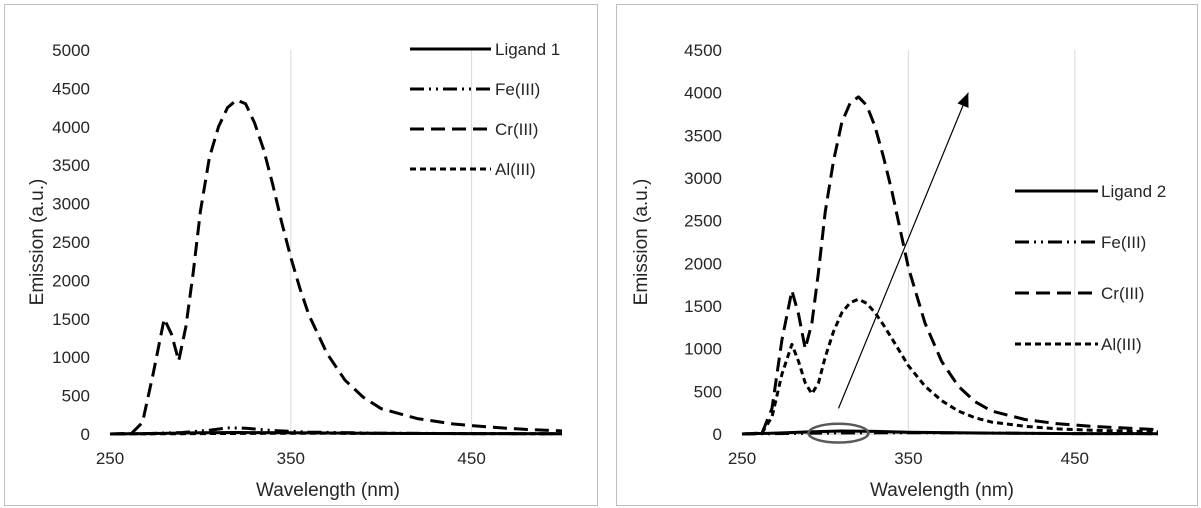 The height and width of the screenshot is (508, 1201). Describe the element at coordinates (71, 50) in the screenshot. I see `y-tick-label: 5000` at that location.